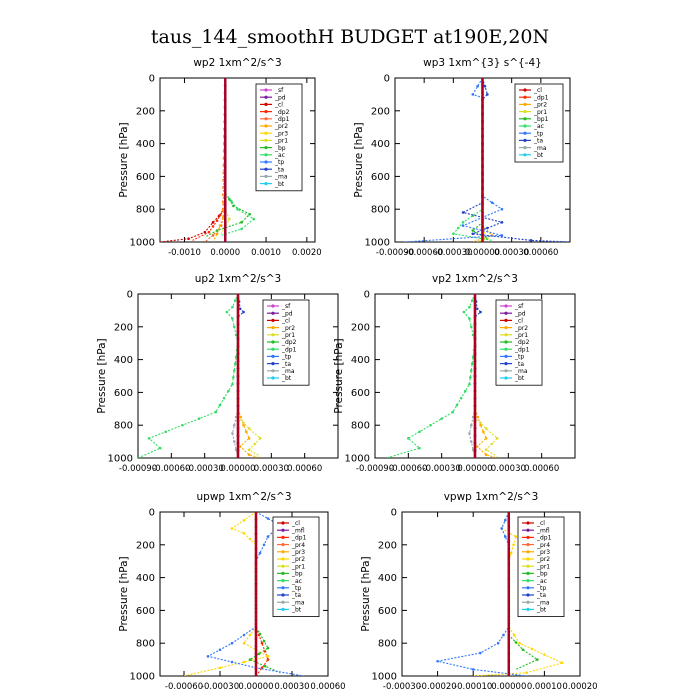 This screenshot has width=700, height=700. What do you see at coordinates (124, 593) in the screenshot?
I see `y-axis-label: Pressure [hPa]` at bounding box center [124, 593].